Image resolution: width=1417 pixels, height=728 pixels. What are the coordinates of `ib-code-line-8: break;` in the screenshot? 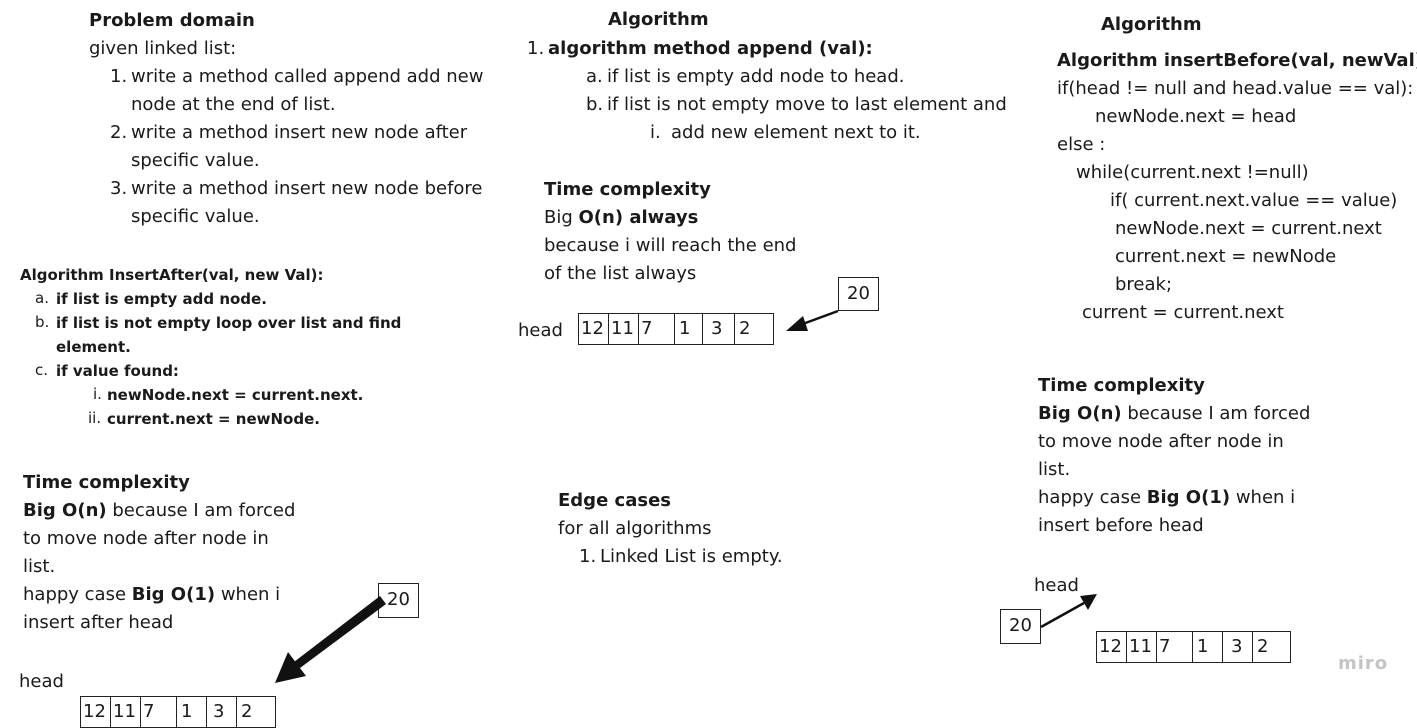 It's located at (1144, 284).